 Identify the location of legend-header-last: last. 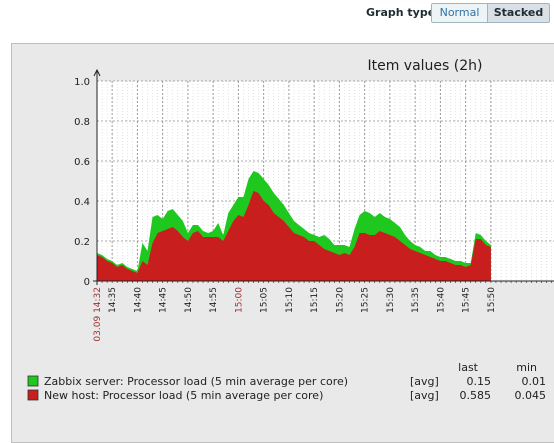
(468, 367).